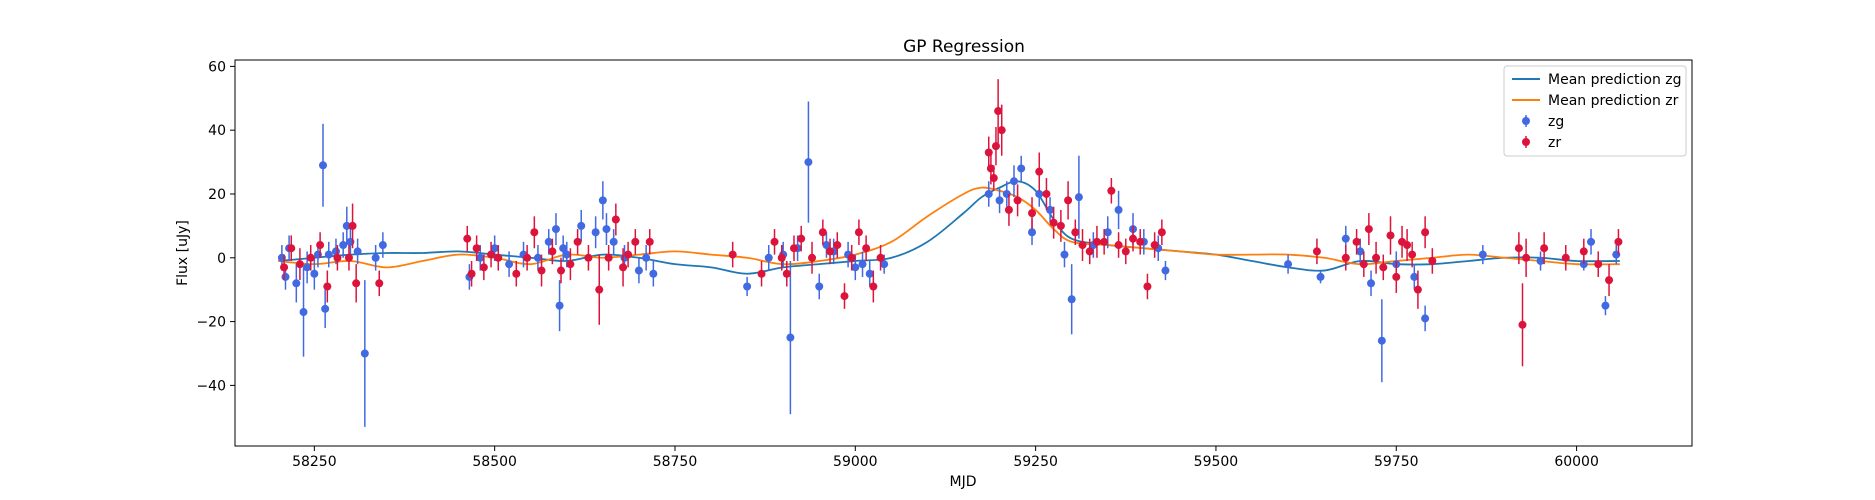 This screenshot has height=500, width=1875. What do you see at coordinates (964, 47) in the screenshot?
I see `chart-title: GP Regression` at bounding box center [964, 47].